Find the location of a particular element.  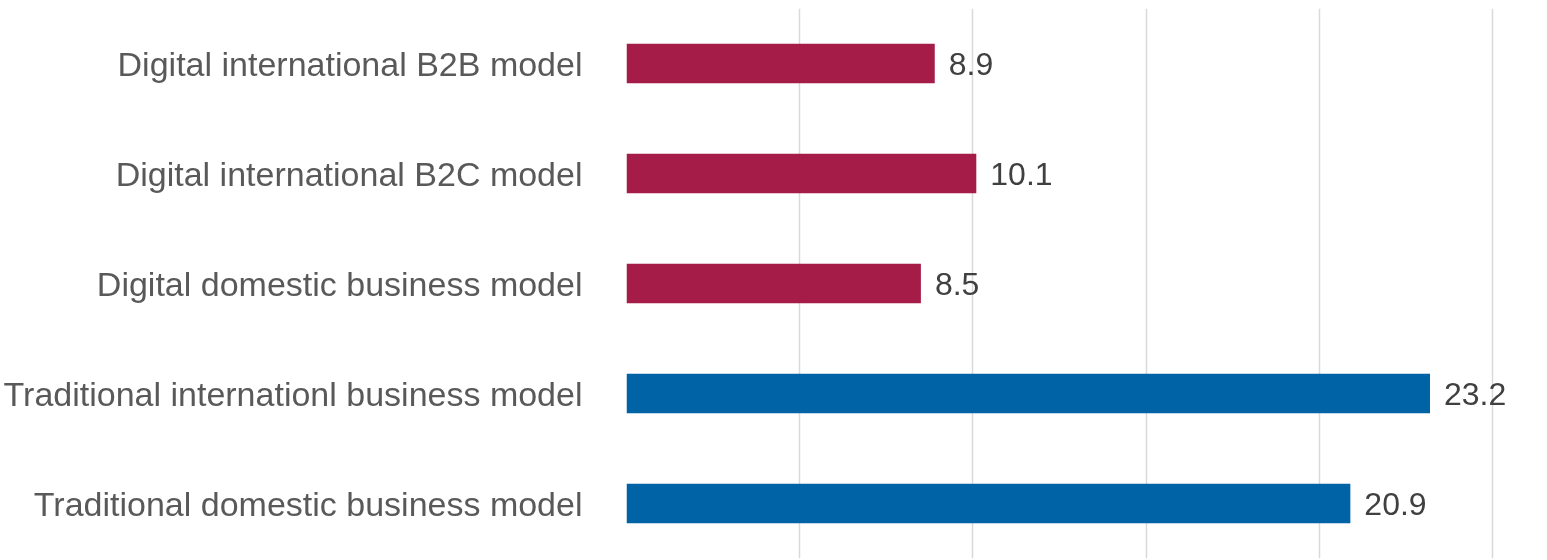

y-tick-label: Digital international B2B model is located at coordinates (350, 63).